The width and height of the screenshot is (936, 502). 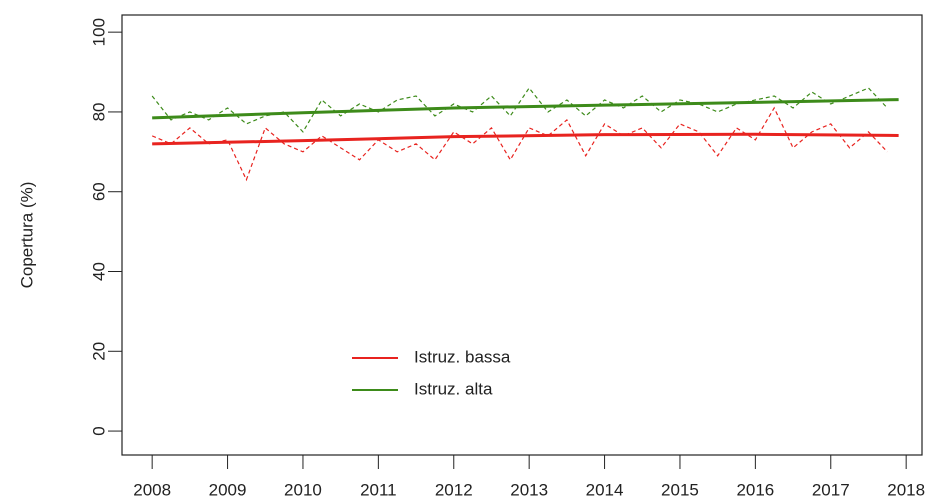 What do you see at coordinates (152, 489) in the screenshot?
I see `x-tick-label: 2008` at bounding box center [152, 489].